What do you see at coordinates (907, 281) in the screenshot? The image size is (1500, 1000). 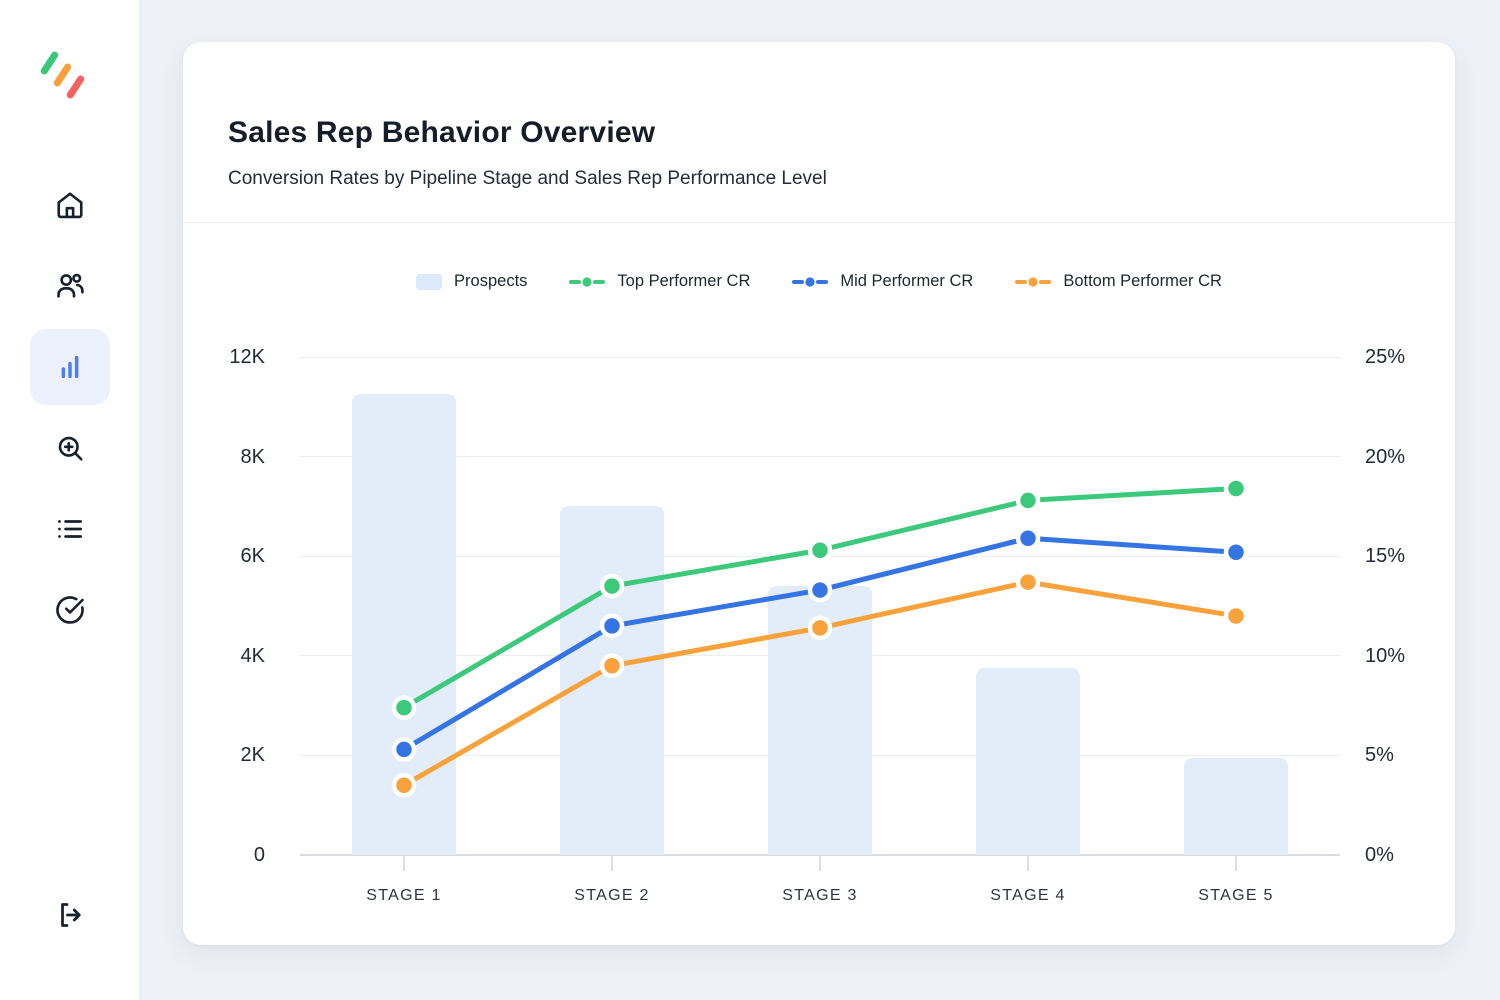 I see `legend-label: Mid Performer CR` at bounding box center [907, 281].